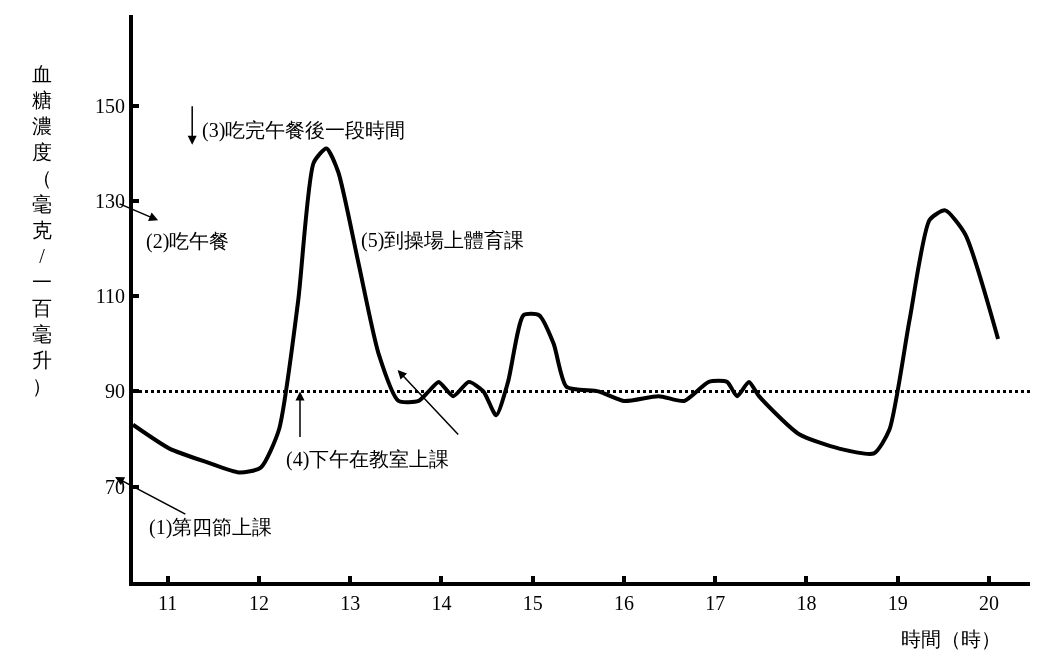 The image size is (1038, 659). What do you see at coordinates (110, 105) in the screenshot?
I see `y-tick-label: 150` at bounding box center [110, 105].